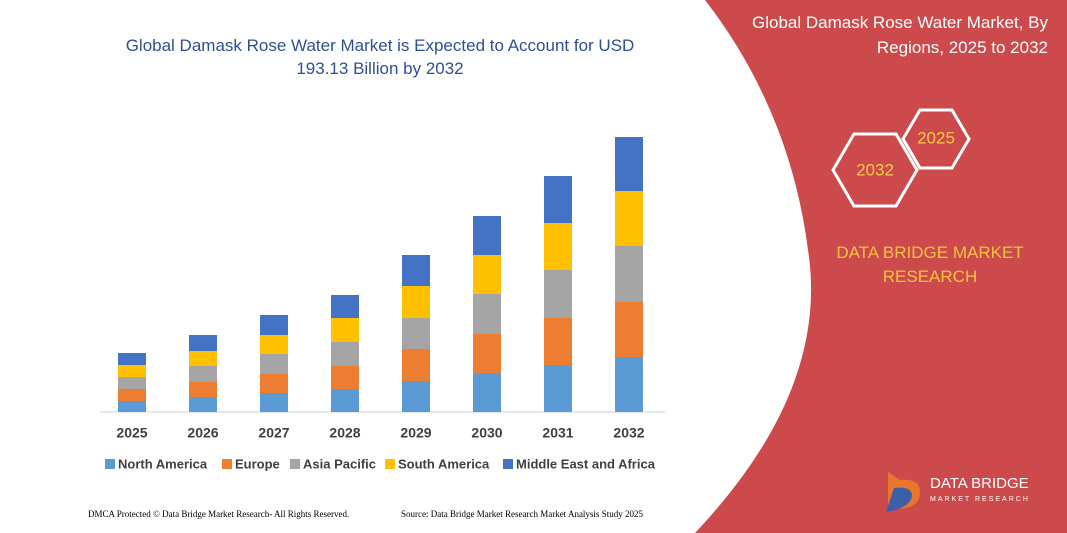 Image resolution: width=1067 pixels, height=533 pixels. Describe the element at coordinates (930, 264) in the screenshot. I see `brand: DATA BRIDGE MARKET RESEARCH` at that location.